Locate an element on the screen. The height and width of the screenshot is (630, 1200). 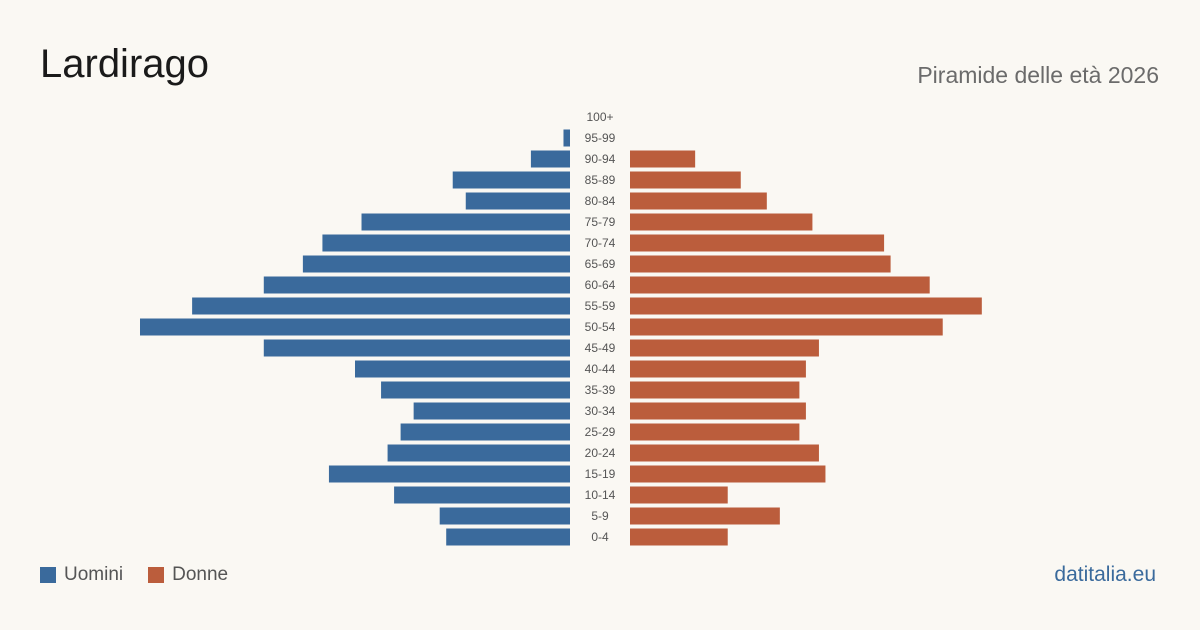
age-label-60-64: 60-64 is located at coordinates (600, 285).